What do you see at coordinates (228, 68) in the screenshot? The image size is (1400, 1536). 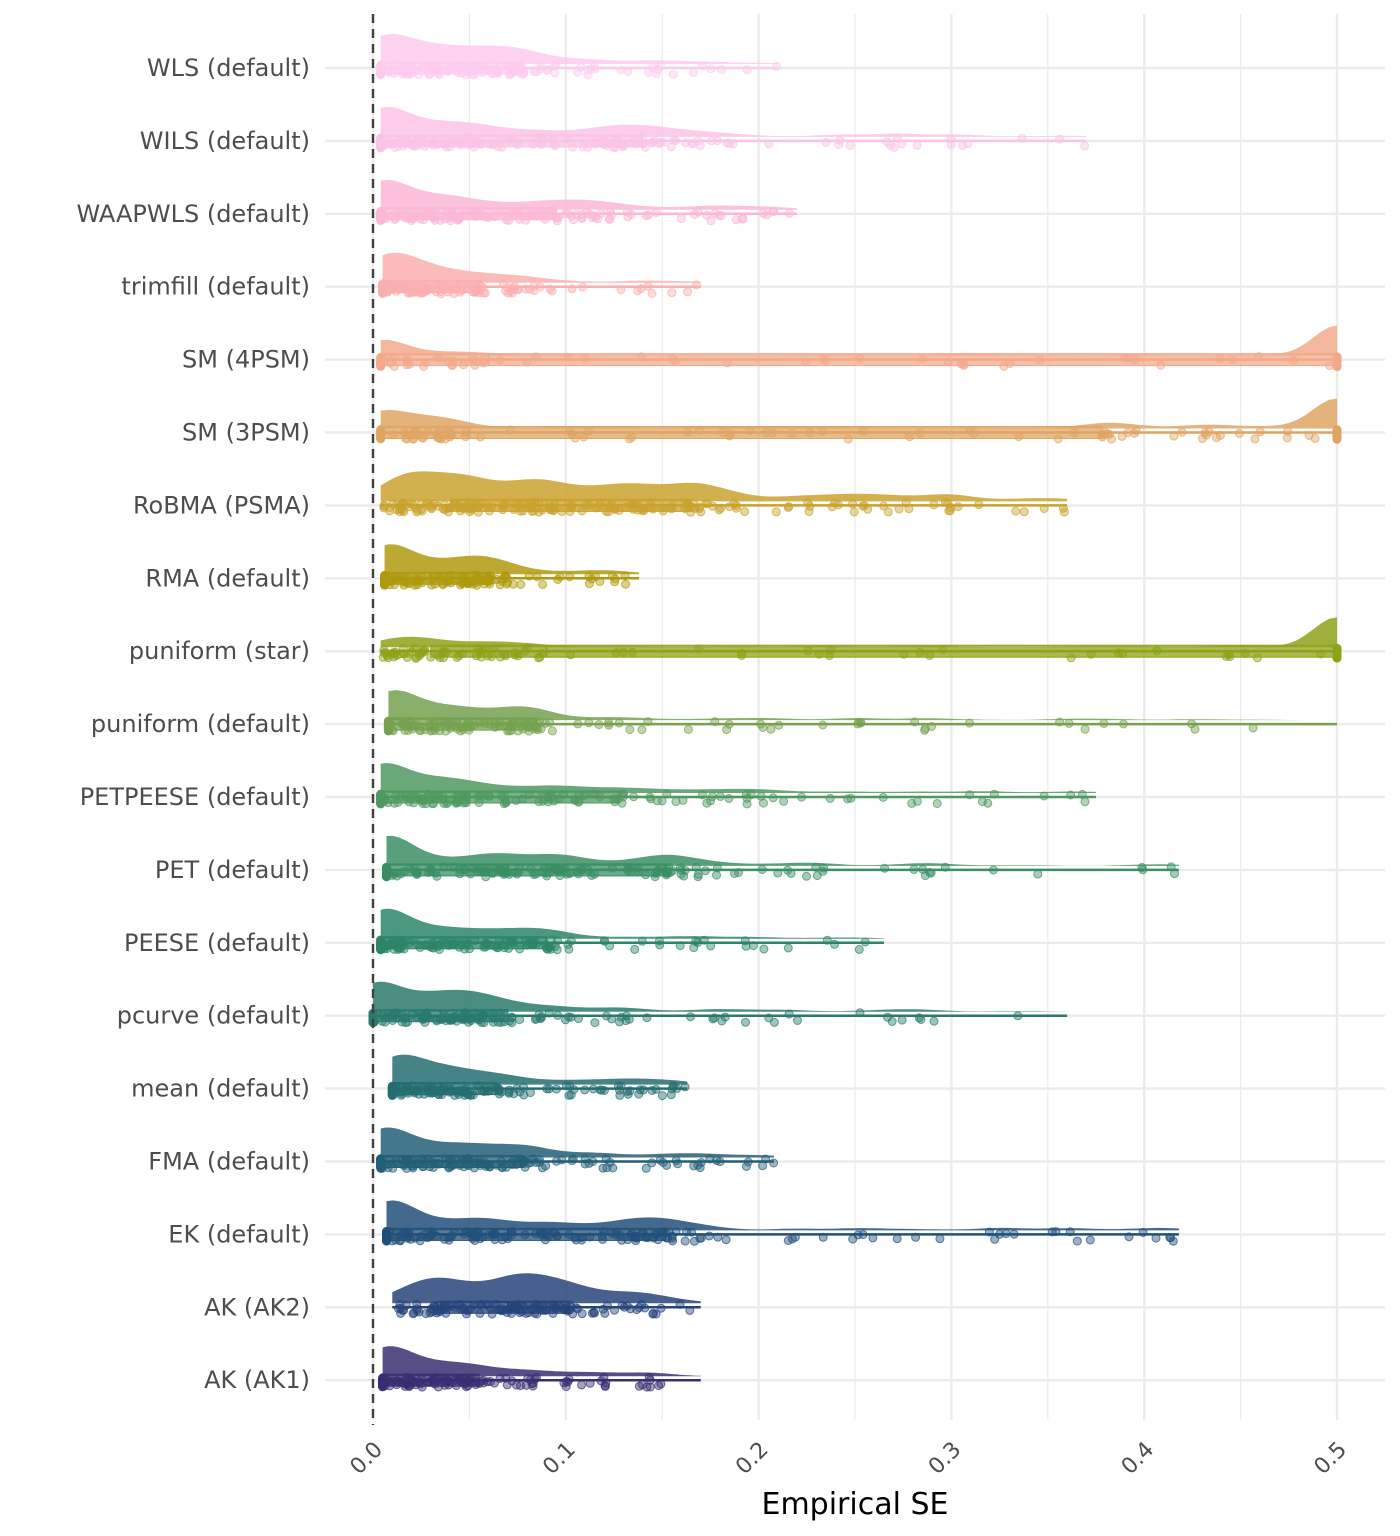 I see `category-label: WLS (default)` at bounding box center [228, 68].